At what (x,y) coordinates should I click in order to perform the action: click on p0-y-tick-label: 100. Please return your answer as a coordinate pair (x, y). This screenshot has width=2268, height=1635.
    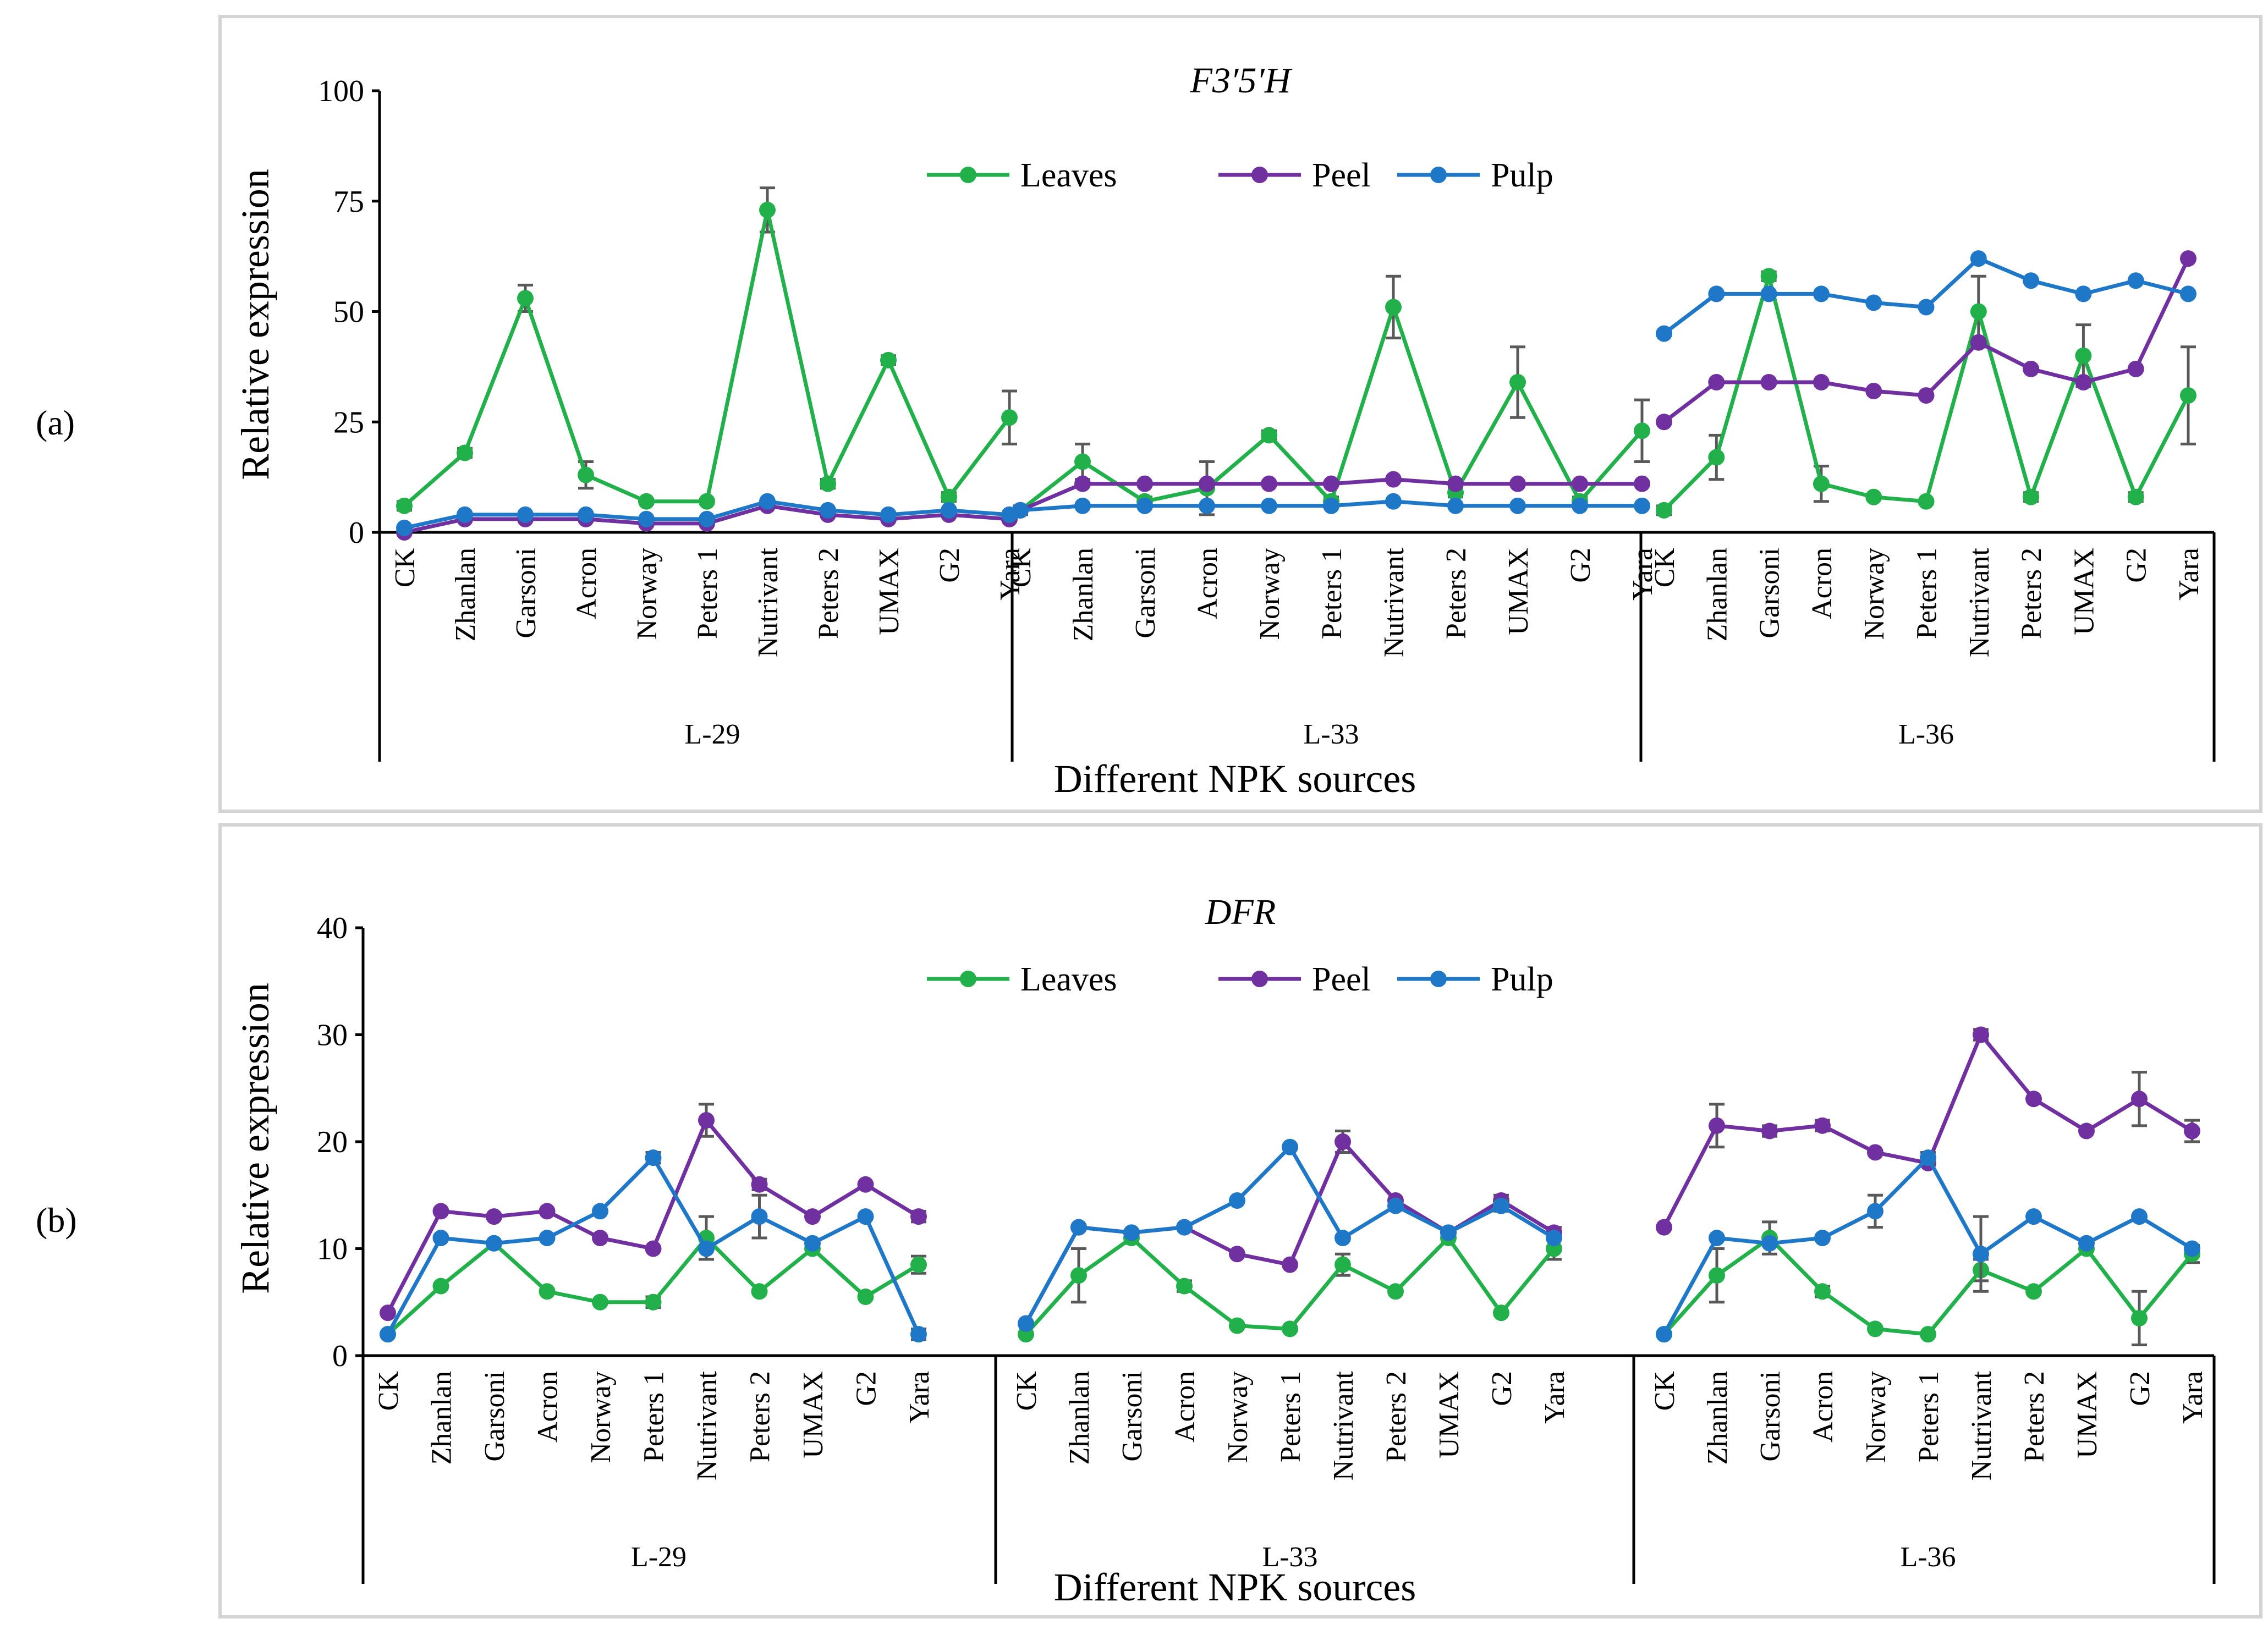
    Looking at the image, I should click on (341, 91).